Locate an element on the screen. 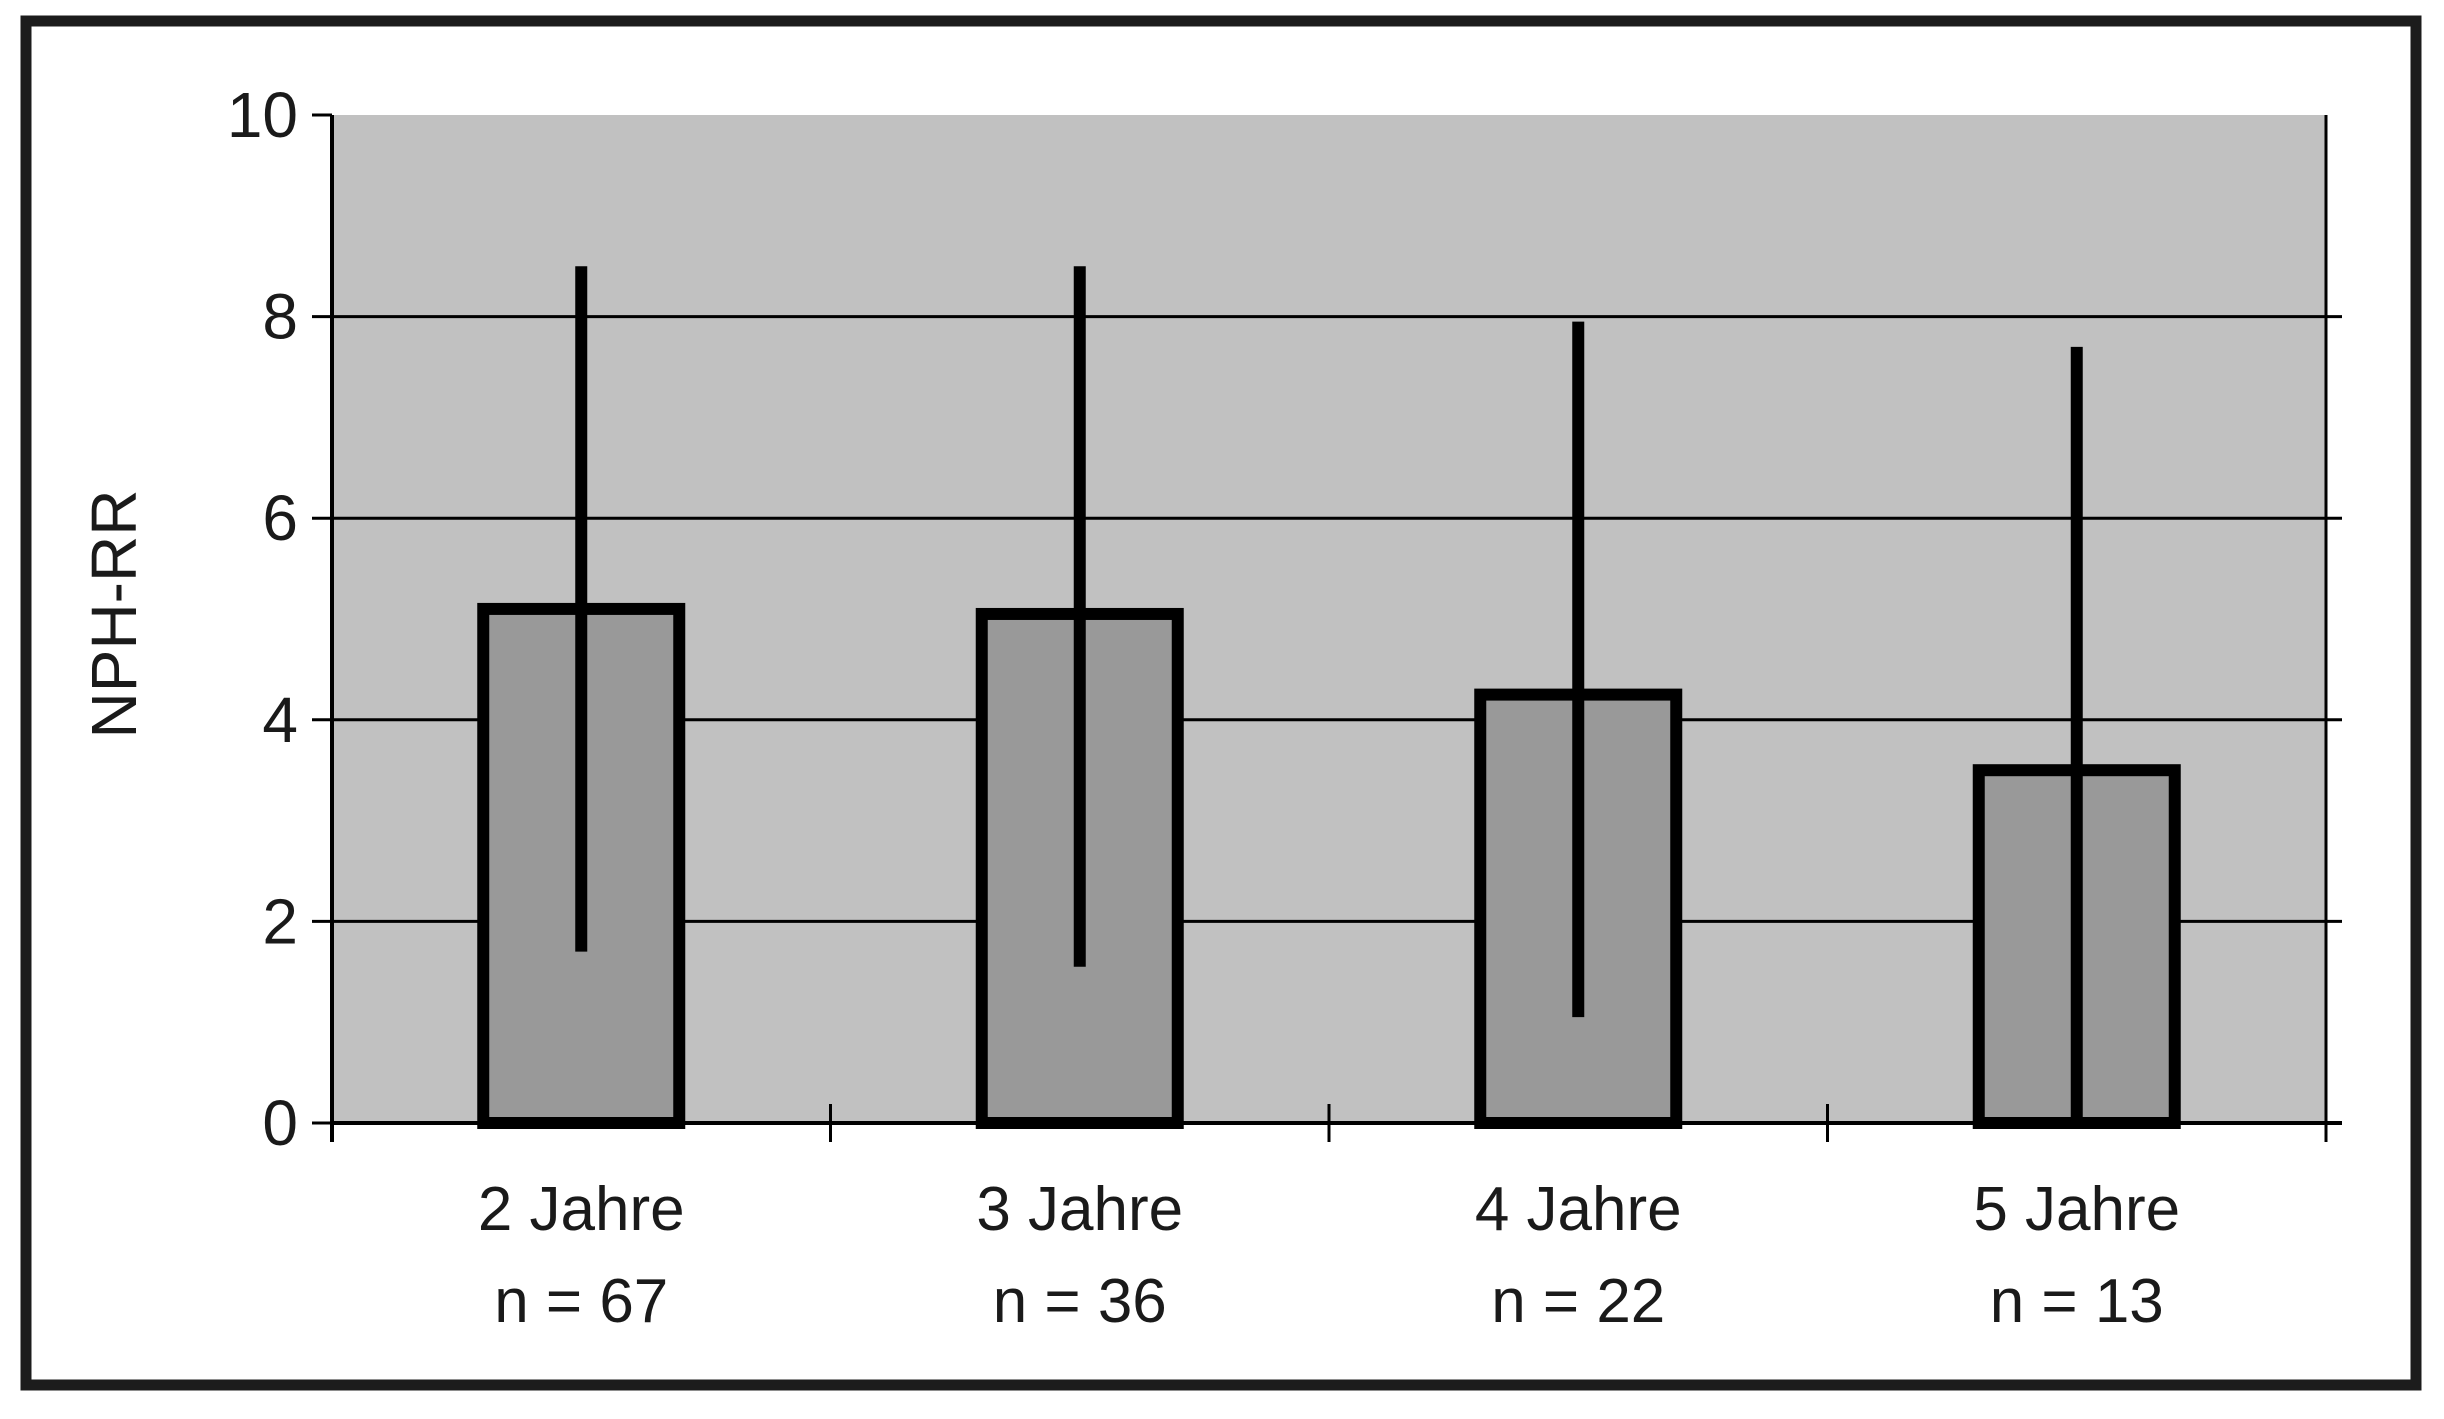 The height and width of the screenshot is (1419, 2444). y-tick-label: 2 is located at coordinates (280, 921).